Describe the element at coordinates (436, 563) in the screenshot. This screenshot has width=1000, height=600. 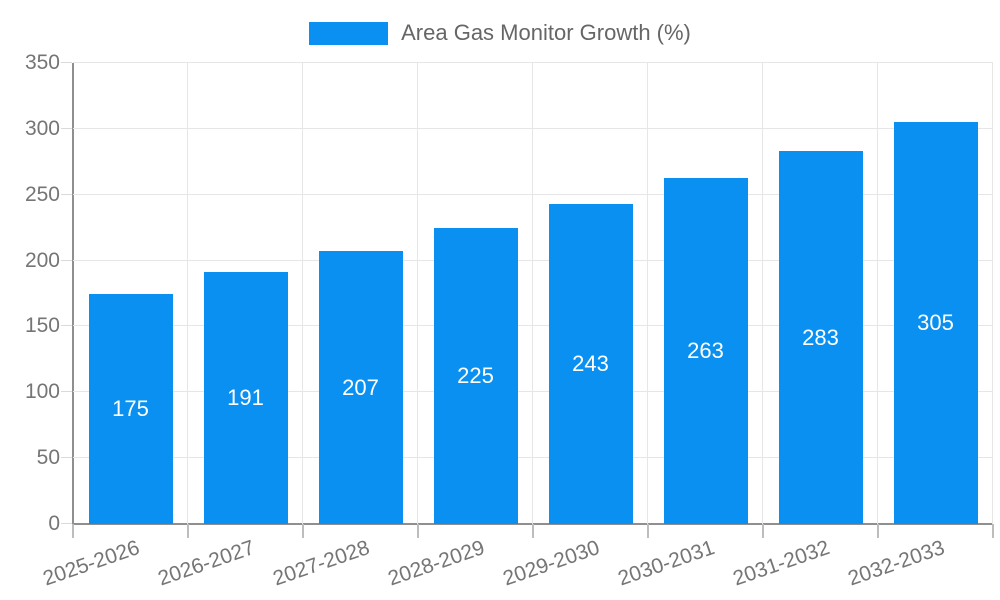
I see `x-tick-label: 2028-2029` at that location.